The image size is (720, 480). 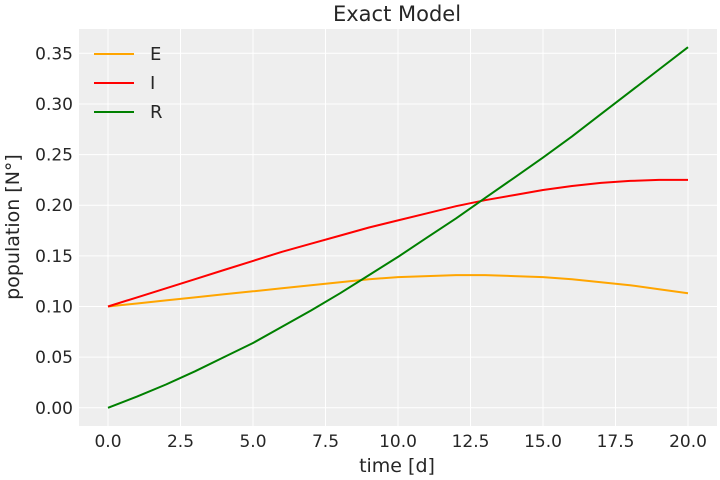 What do you see at coordinates (616, 442) in the screenshot?
I see `x-tick-label: 17.5` at bounding box center [616, 442].